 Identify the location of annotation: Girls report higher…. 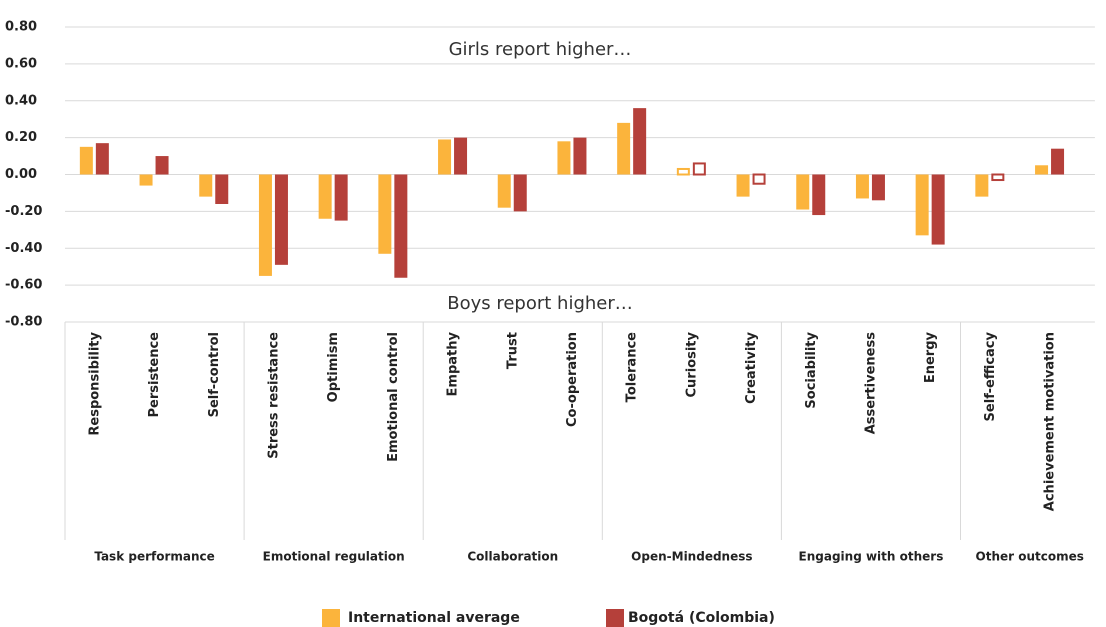
(540, 49).